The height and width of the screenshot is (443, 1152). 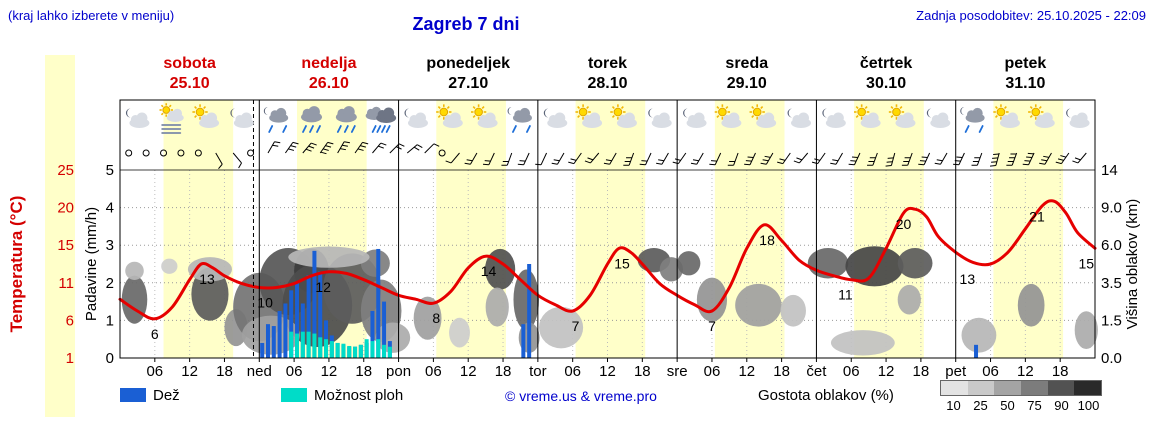 What do you see at coordinates (956, 371) in the screenshot?
I see `svg-text: pet` at bounding box center [956, 371].